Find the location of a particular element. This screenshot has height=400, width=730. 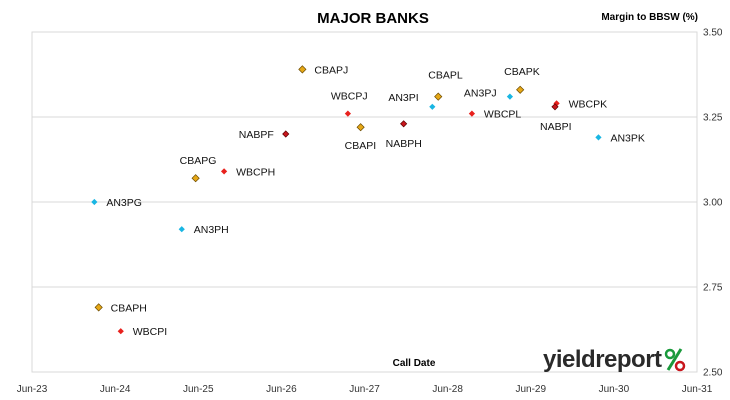

data-point-nabph is located at coordinates (404, 124).